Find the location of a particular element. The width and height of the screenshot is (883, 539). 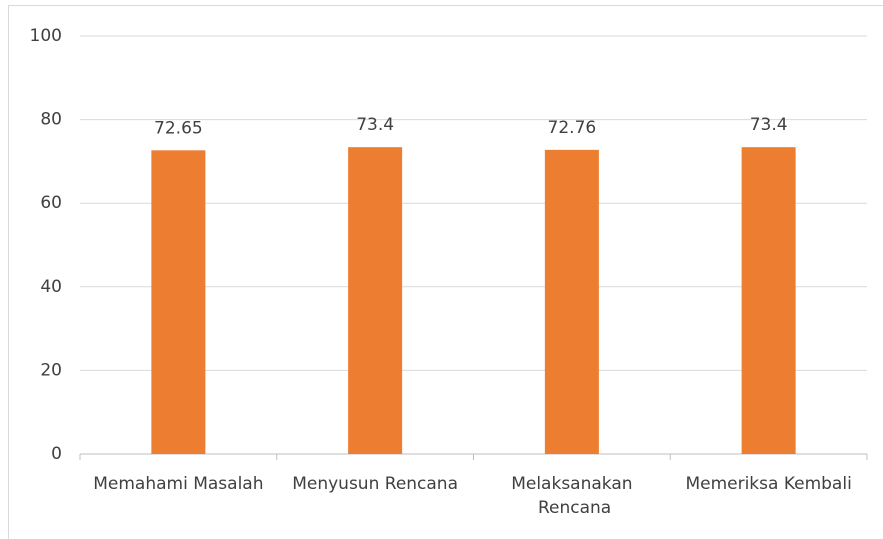

value-label: 72.76 is located at coordinates (572, 128).